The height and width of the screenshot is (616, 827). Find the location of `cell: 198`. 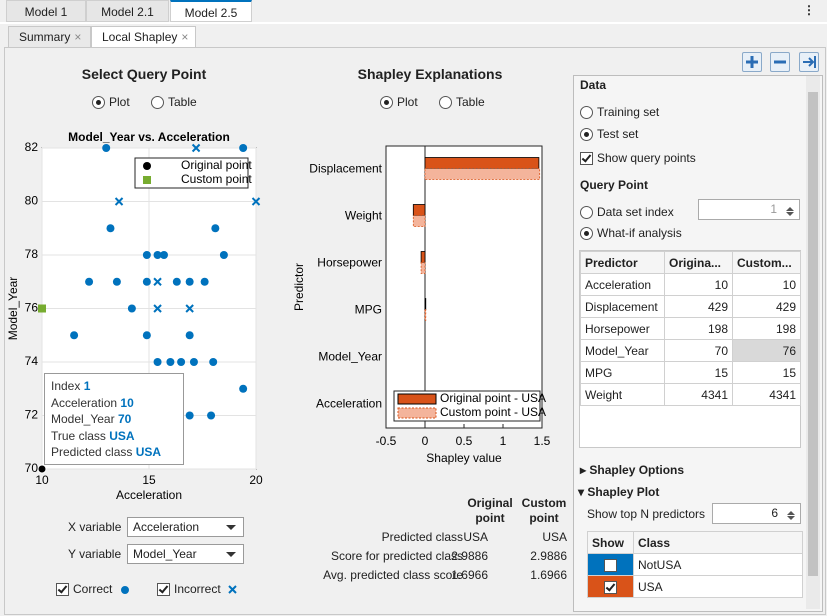

cell: 198 is located at coordinates (766, 328).